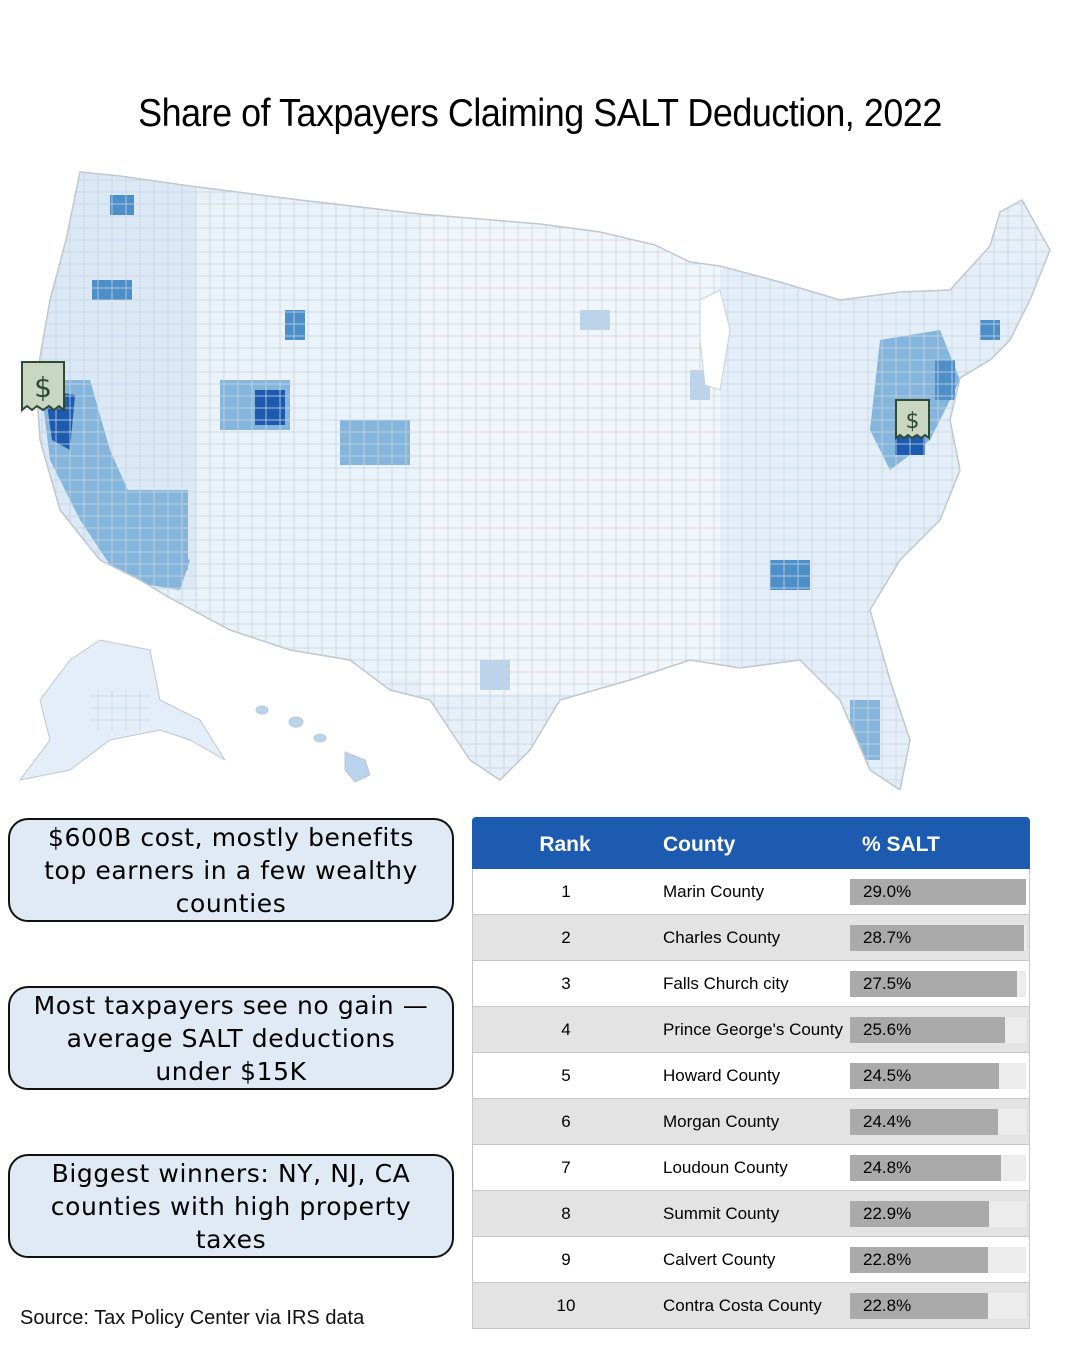 The width and height of the screenshot is (1080, 1350). Describe the element at coordinates (887, 1167) in the screenshot. I see `pct-cell: 24.8%` at that location.